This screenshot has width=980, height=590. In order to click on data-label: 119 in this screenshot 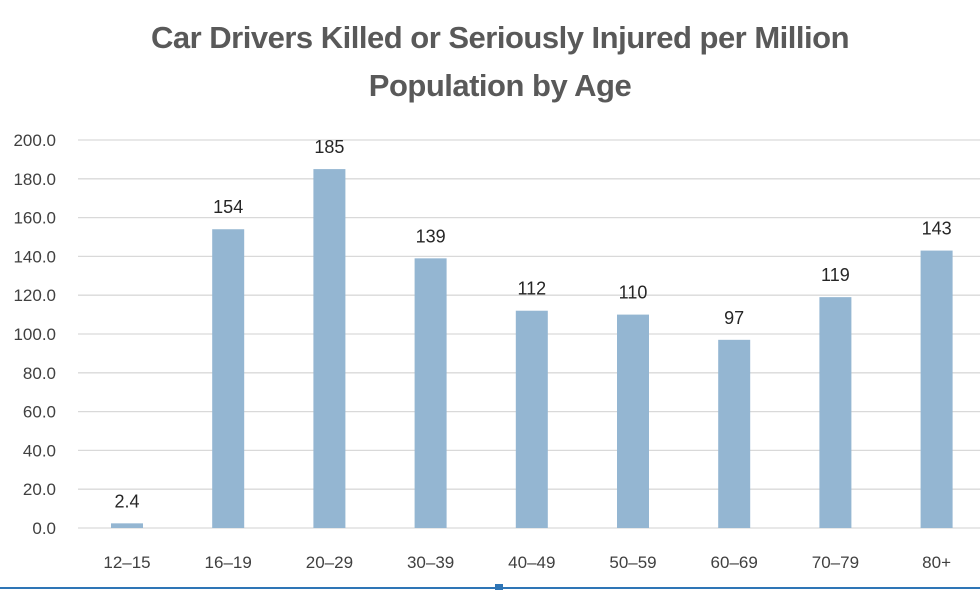, I will do `click(835, 275)`.